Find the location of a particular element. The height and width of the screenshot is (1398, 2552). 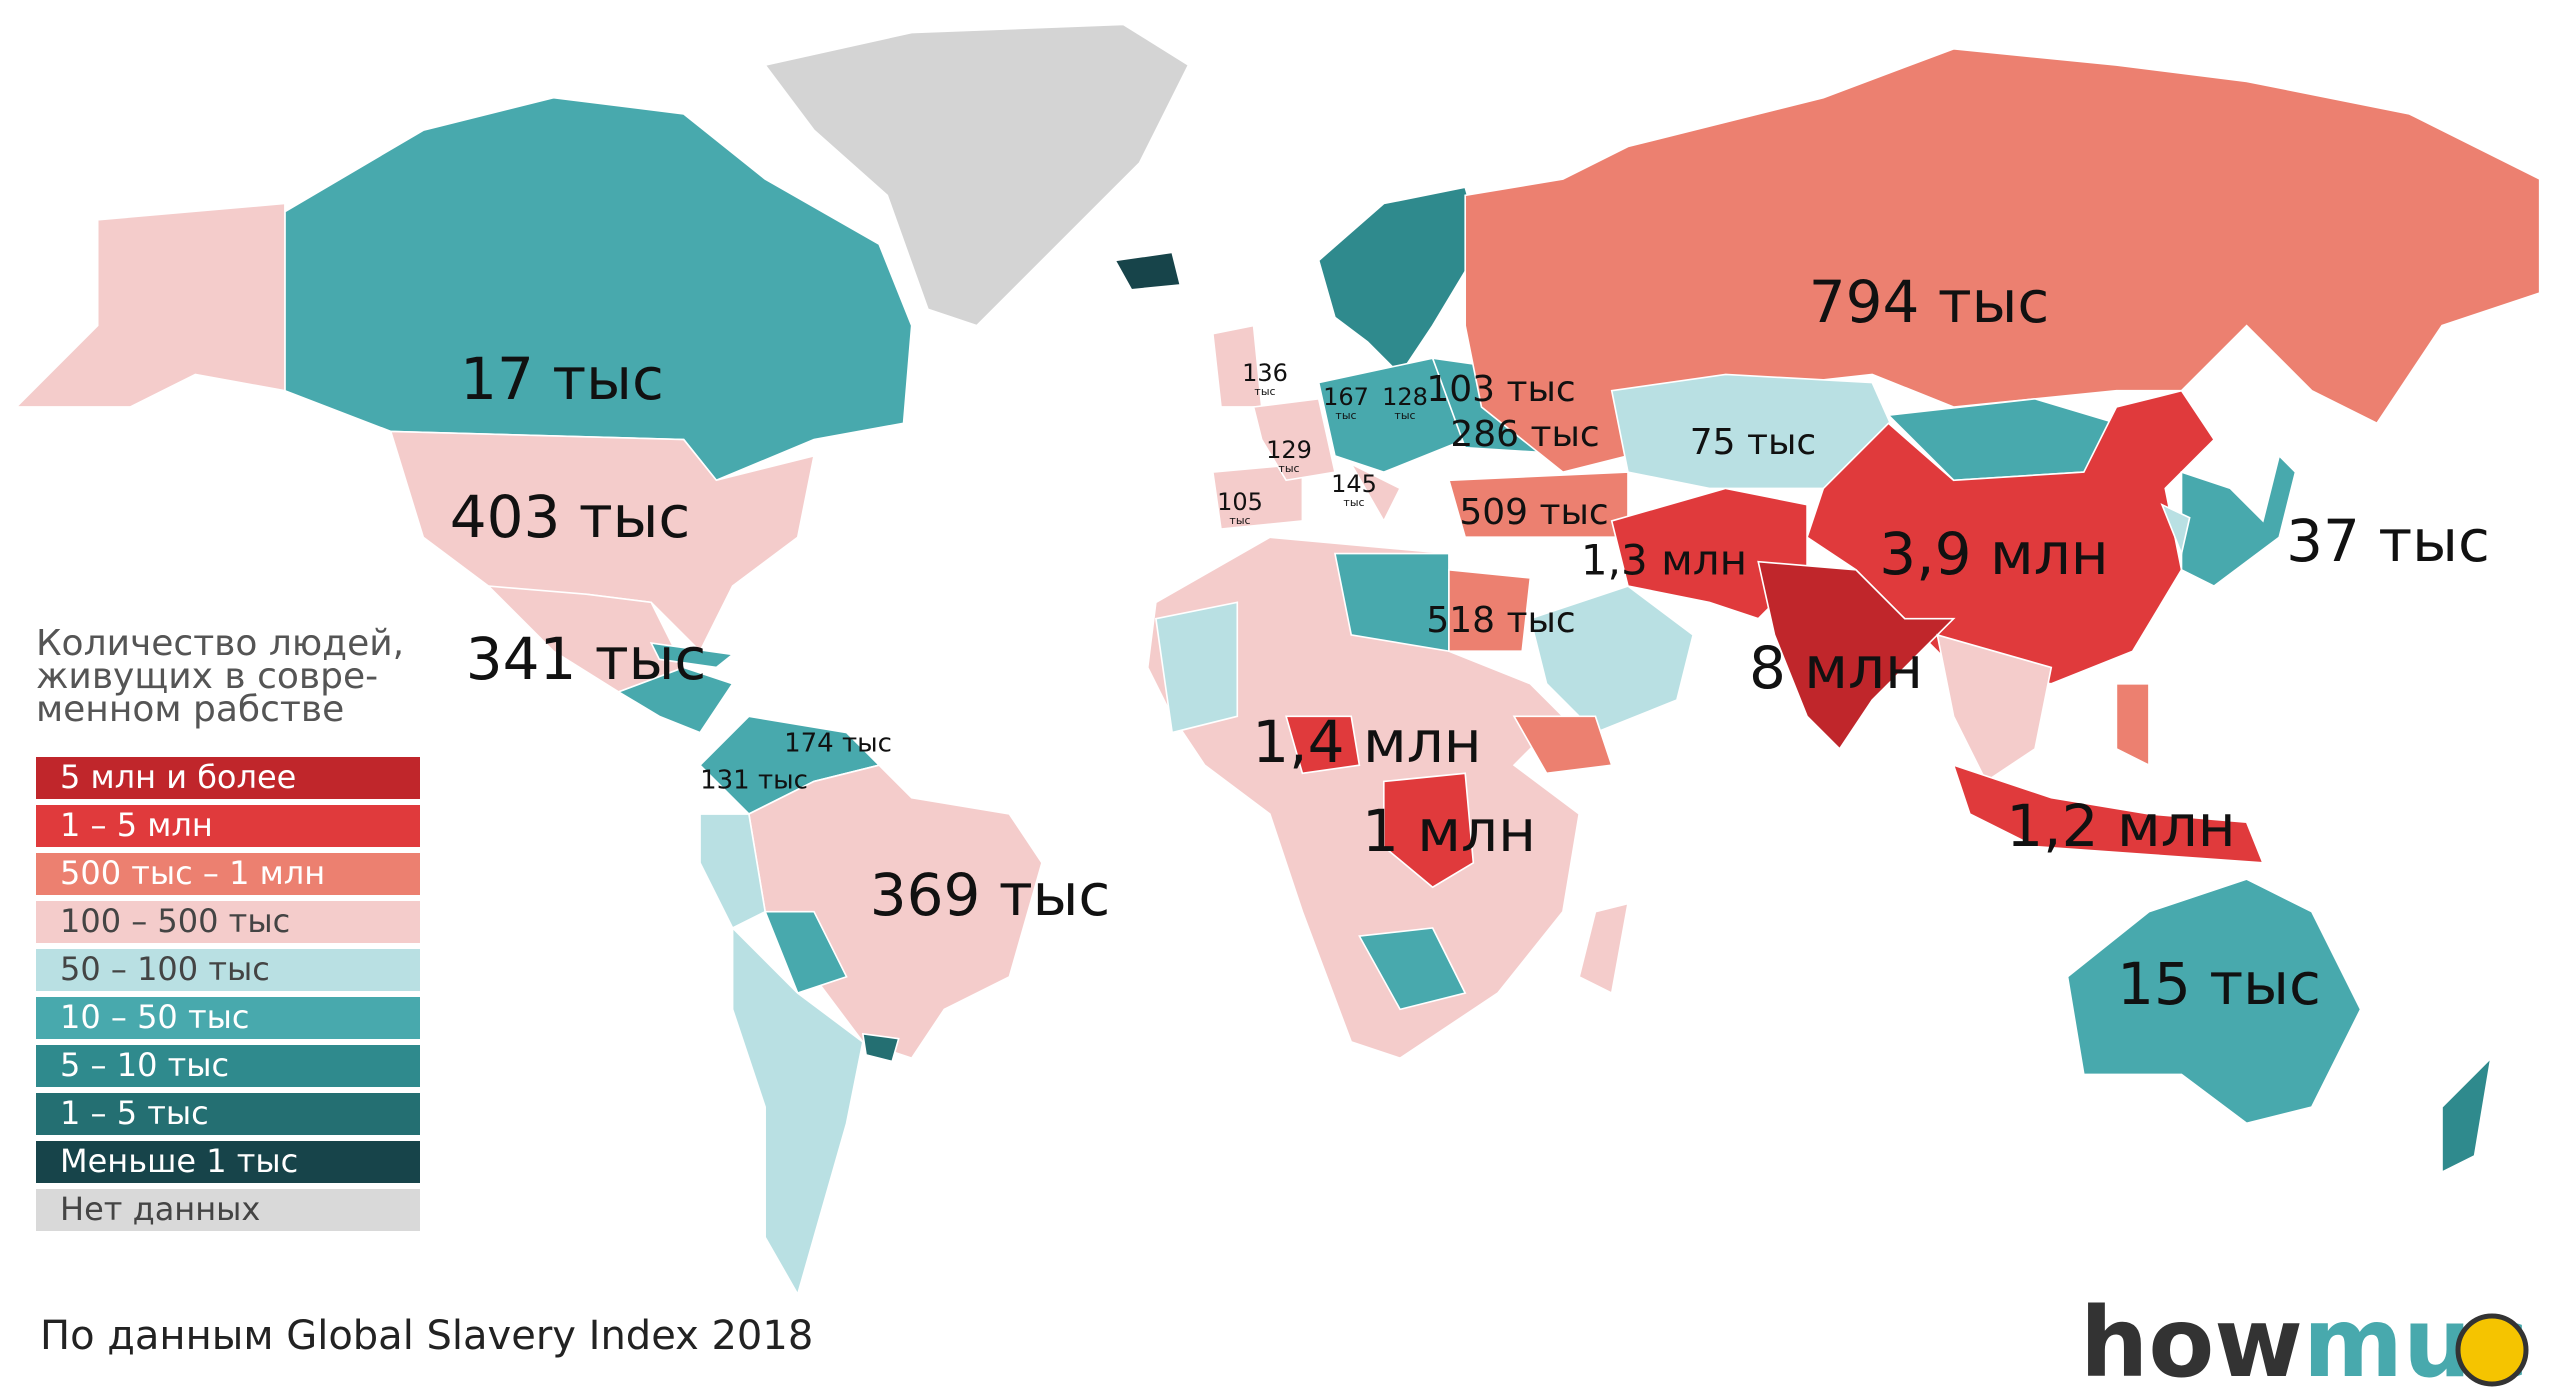

map-label: 369 тыс is located at coordinates (990, 895).